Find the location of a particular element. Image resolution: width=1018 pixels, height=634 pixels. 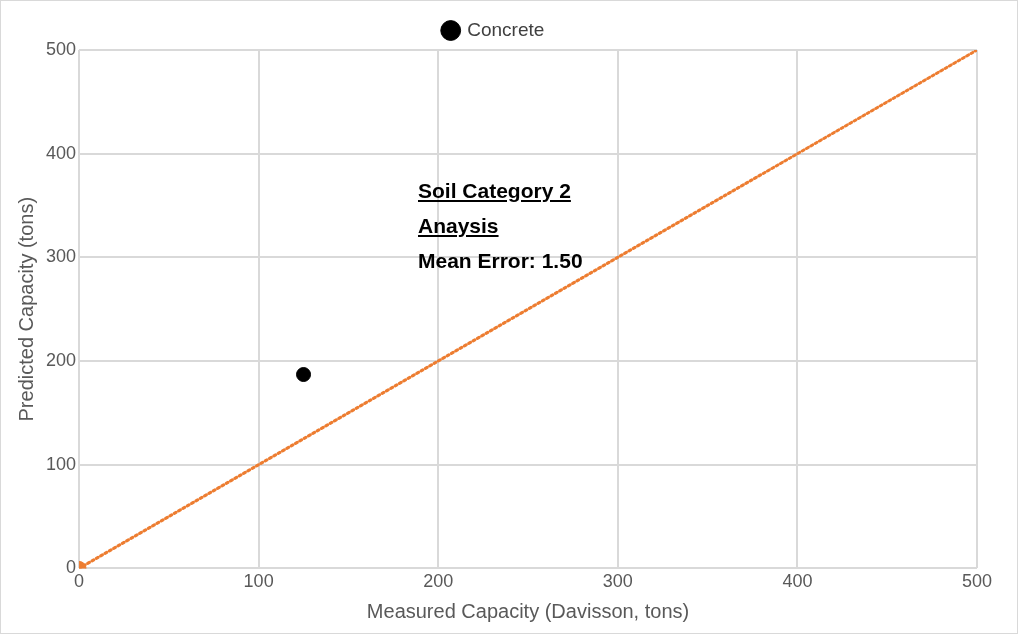

y-tick-label: 300 is located at coordinates (61, 256).